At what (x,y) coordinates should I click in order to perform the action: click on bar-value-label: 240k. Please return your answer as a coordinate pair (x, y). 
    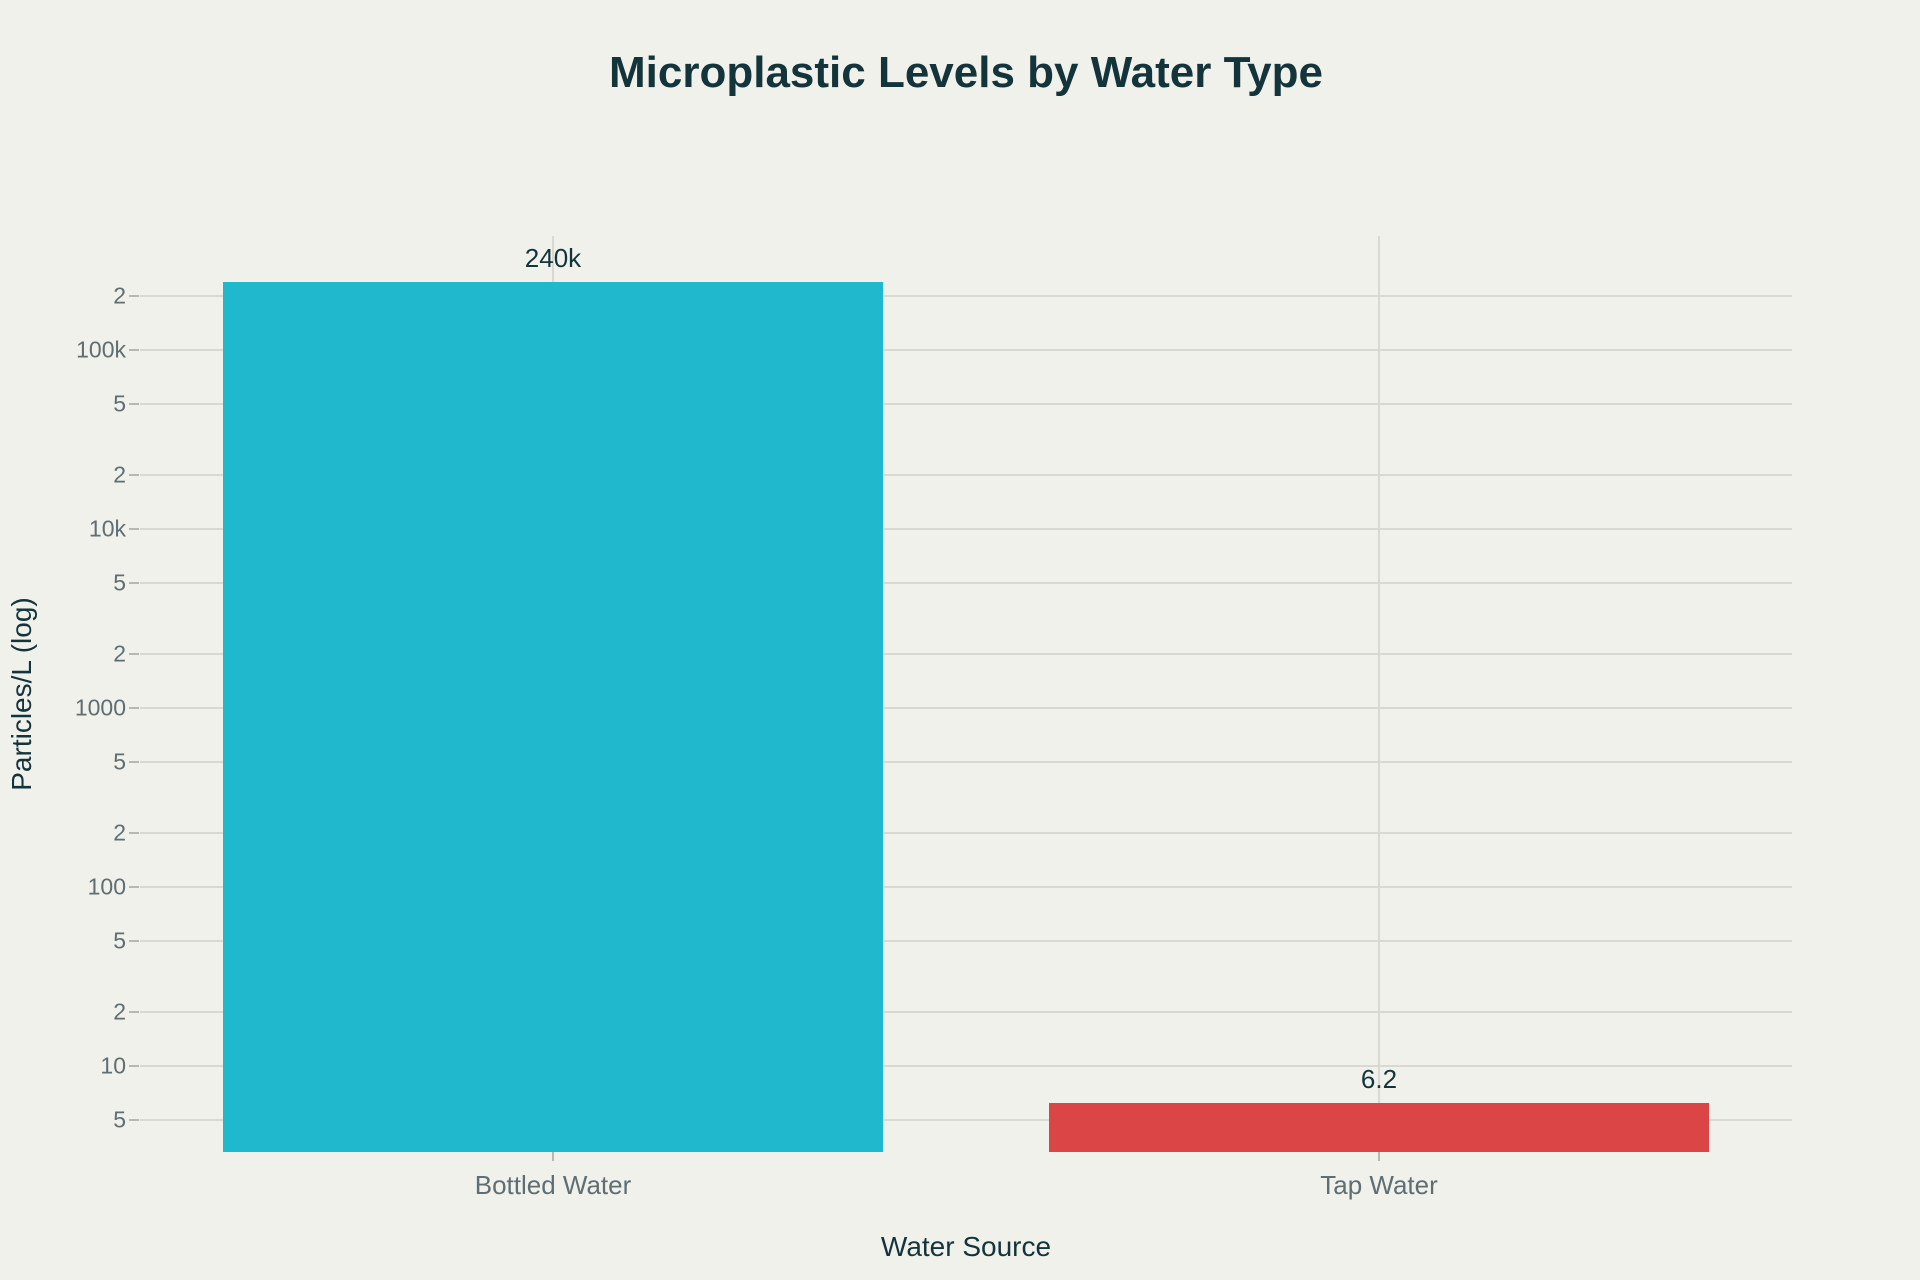
    Looking at the image, I should click on (553, 257).